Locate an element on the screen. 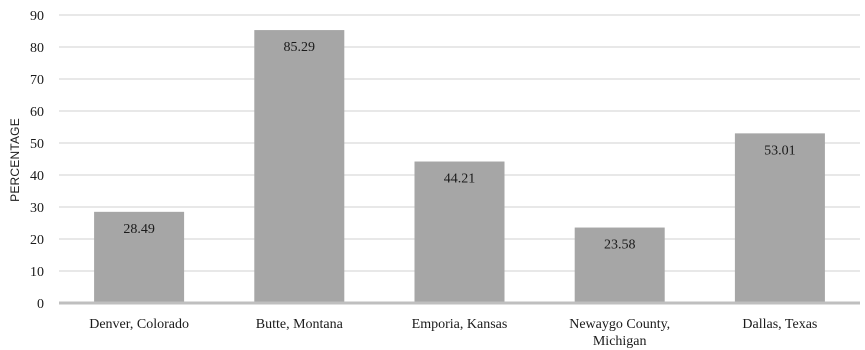 Image resolution: width=865 pixels, height=350 pixels. y-tick-label: 10 is located at coordinates (37, 272).